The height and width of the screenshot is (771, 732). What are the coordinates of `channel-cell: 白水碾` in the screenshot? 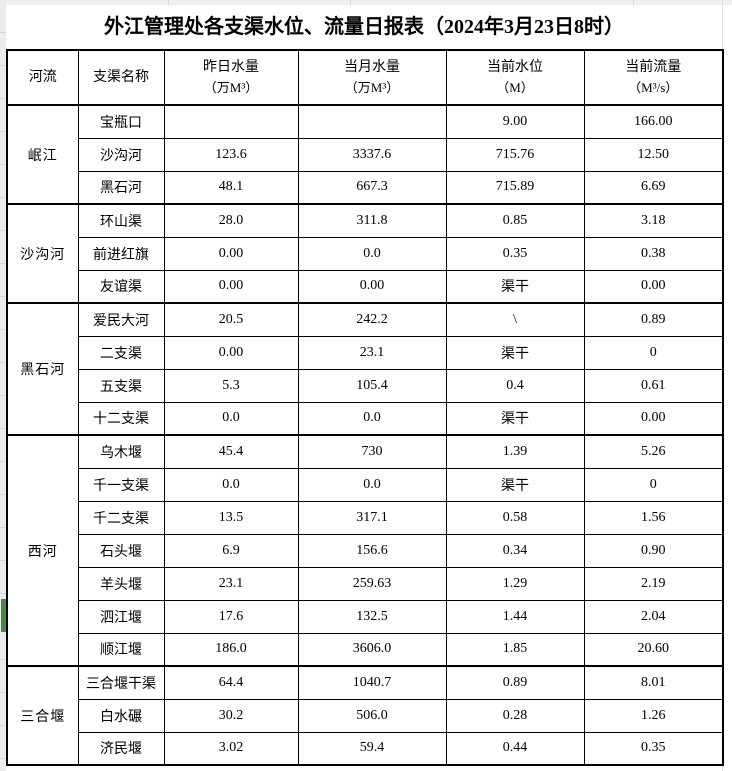 It's located at (121, 715).